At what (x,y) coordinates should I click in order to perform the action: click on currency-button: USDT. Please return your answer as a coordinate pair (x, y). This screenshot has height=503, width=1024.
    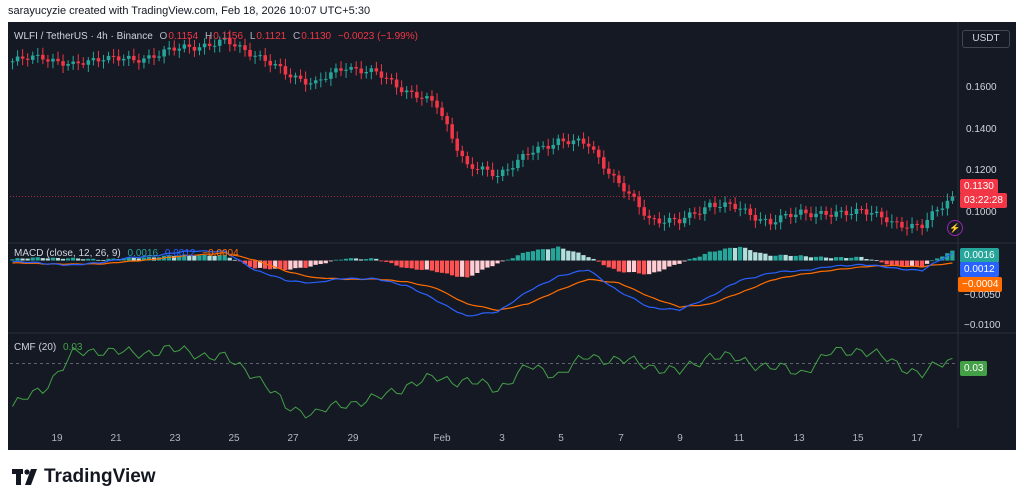
    Looking at the image, I should click on (986, 39).